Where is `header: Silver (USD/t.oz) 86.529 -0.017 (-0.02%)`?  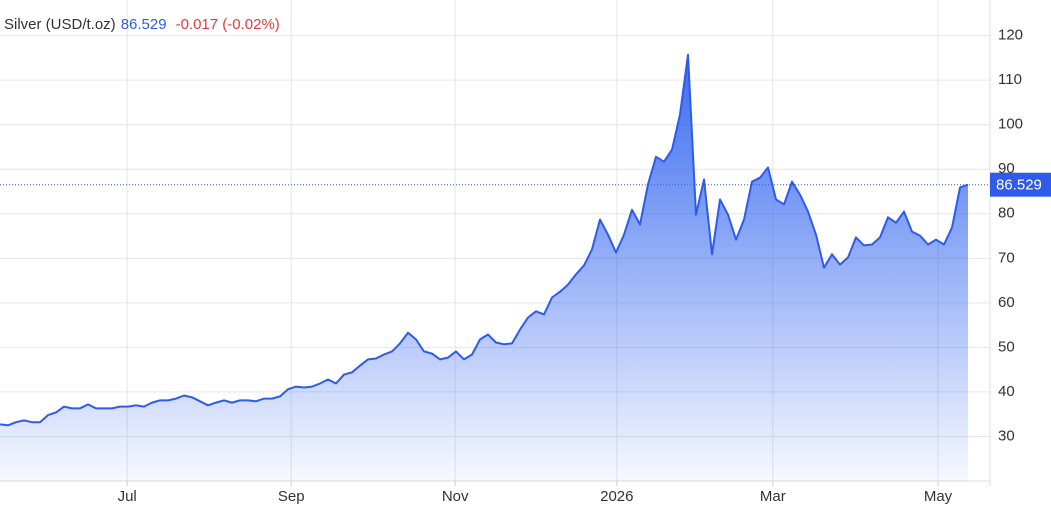
header: Silver (USD/t.oz) 86.529 -0.017 (-0.02%) is located at coordinates (142, 24).